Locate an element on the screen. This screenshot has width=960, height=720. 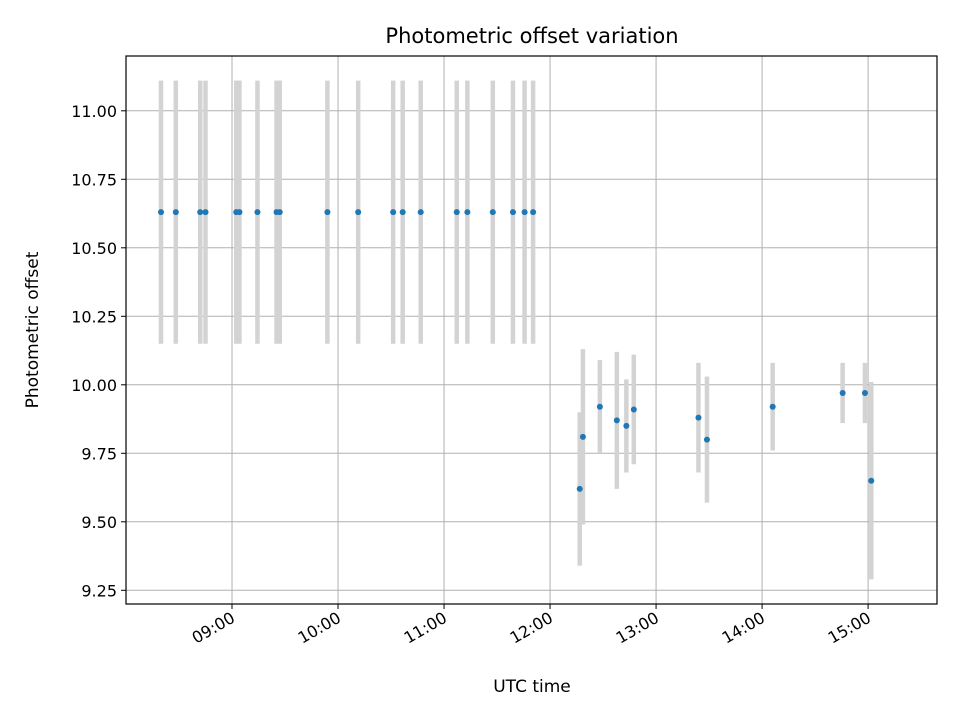
y-tick-label: 9.25 is located at coordinates (99, 590).